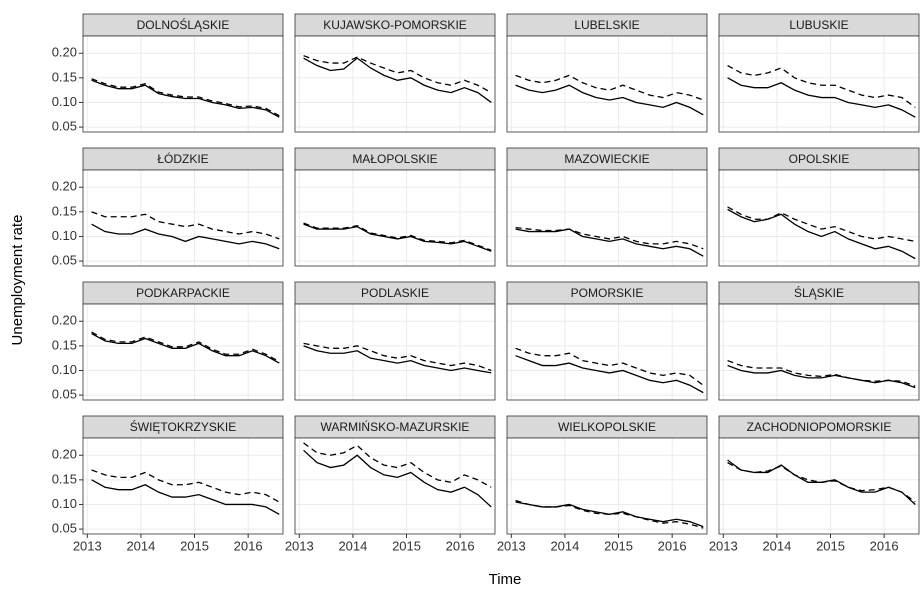  Describe the element at coordinates (182, 158) in the screenshot. I see `strip-title: ŁÓDZKIE` at that location.